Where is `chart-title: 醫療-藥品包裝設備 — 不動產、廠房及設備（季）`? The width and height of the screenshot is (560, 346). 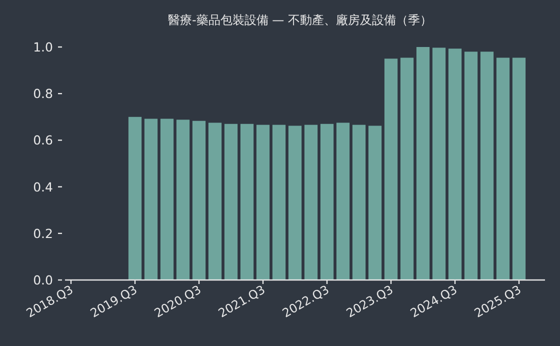
chart-title: 醫療-藥品包裝設備 — 不動產、廠房及設備（季） is located at coordinates (300, 20).